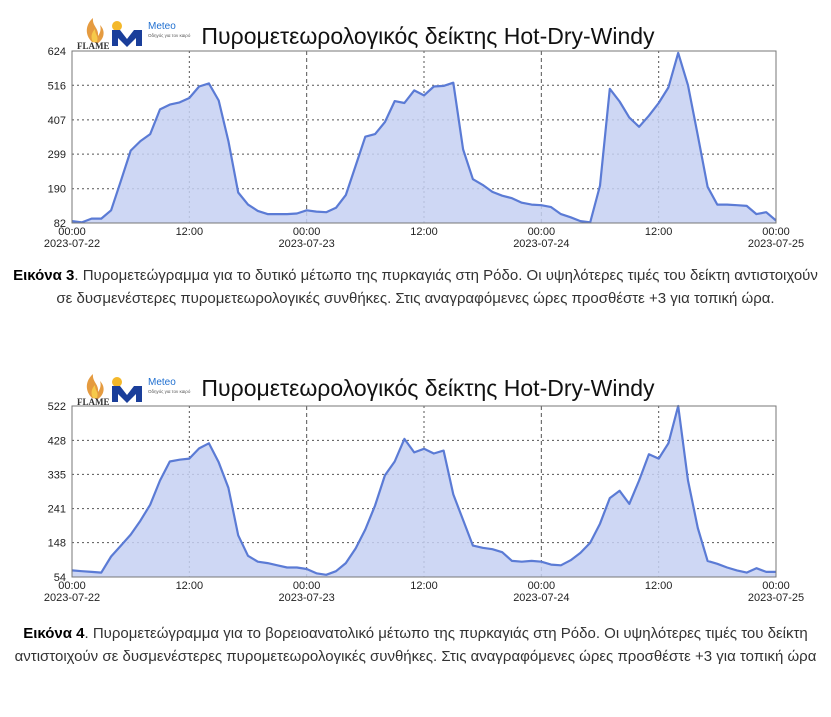  What do you see at coordinates (44, 275) in the screenshot?
I see `caption-label: Εικόνα 3` at bounding box center [44, 275].